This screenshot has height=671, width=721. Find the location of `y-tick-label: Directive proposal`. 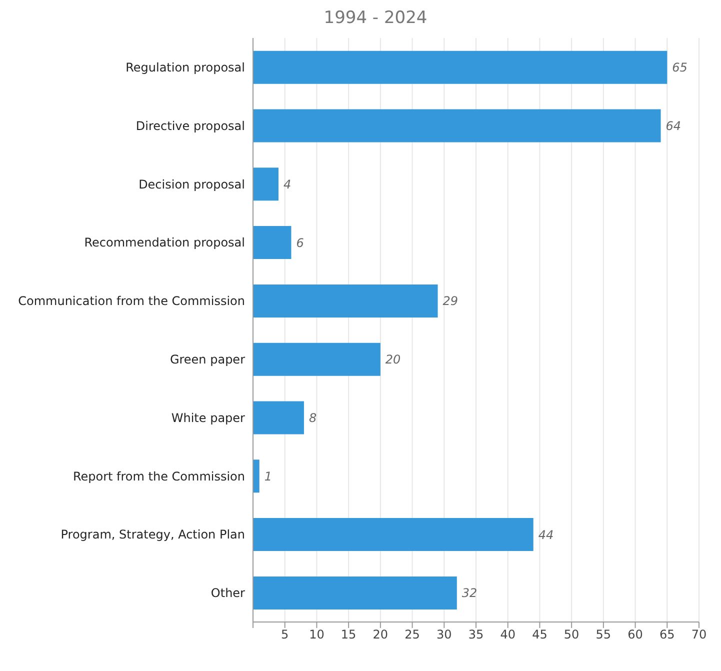

y-tick-label: Directive proposal is located at coordinates (190, 125).